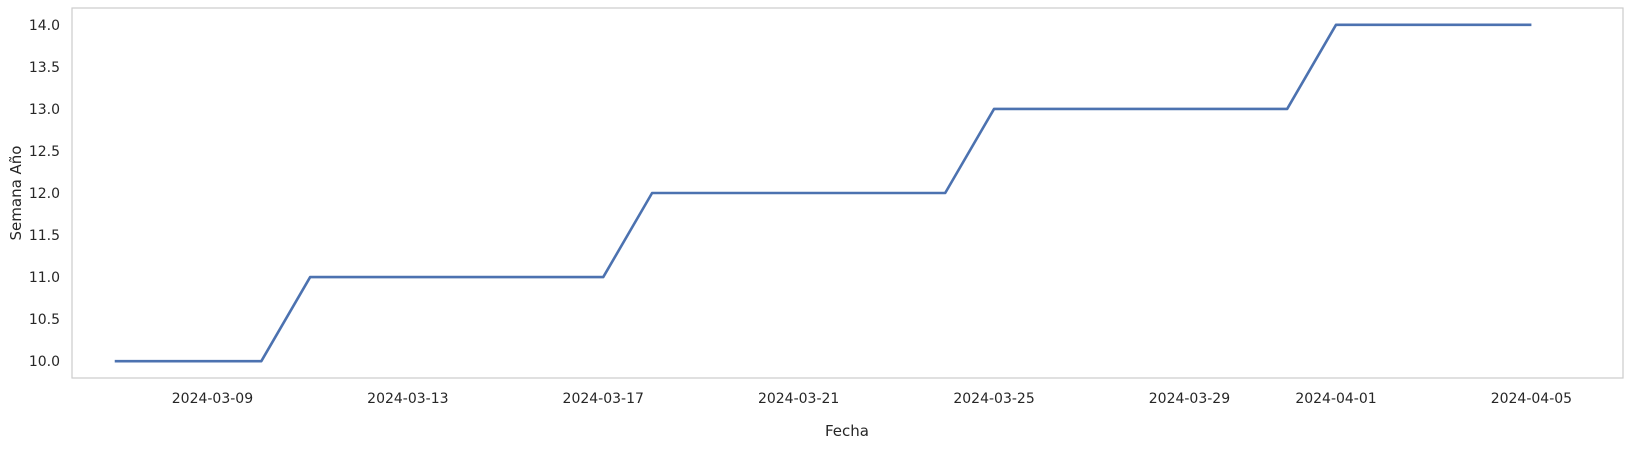 The width and height of the screenshot is (1633, 452). Describe the element at coordinates (847, 431) in the screenshot. I see `x-axis-label: Fecha` at that location.